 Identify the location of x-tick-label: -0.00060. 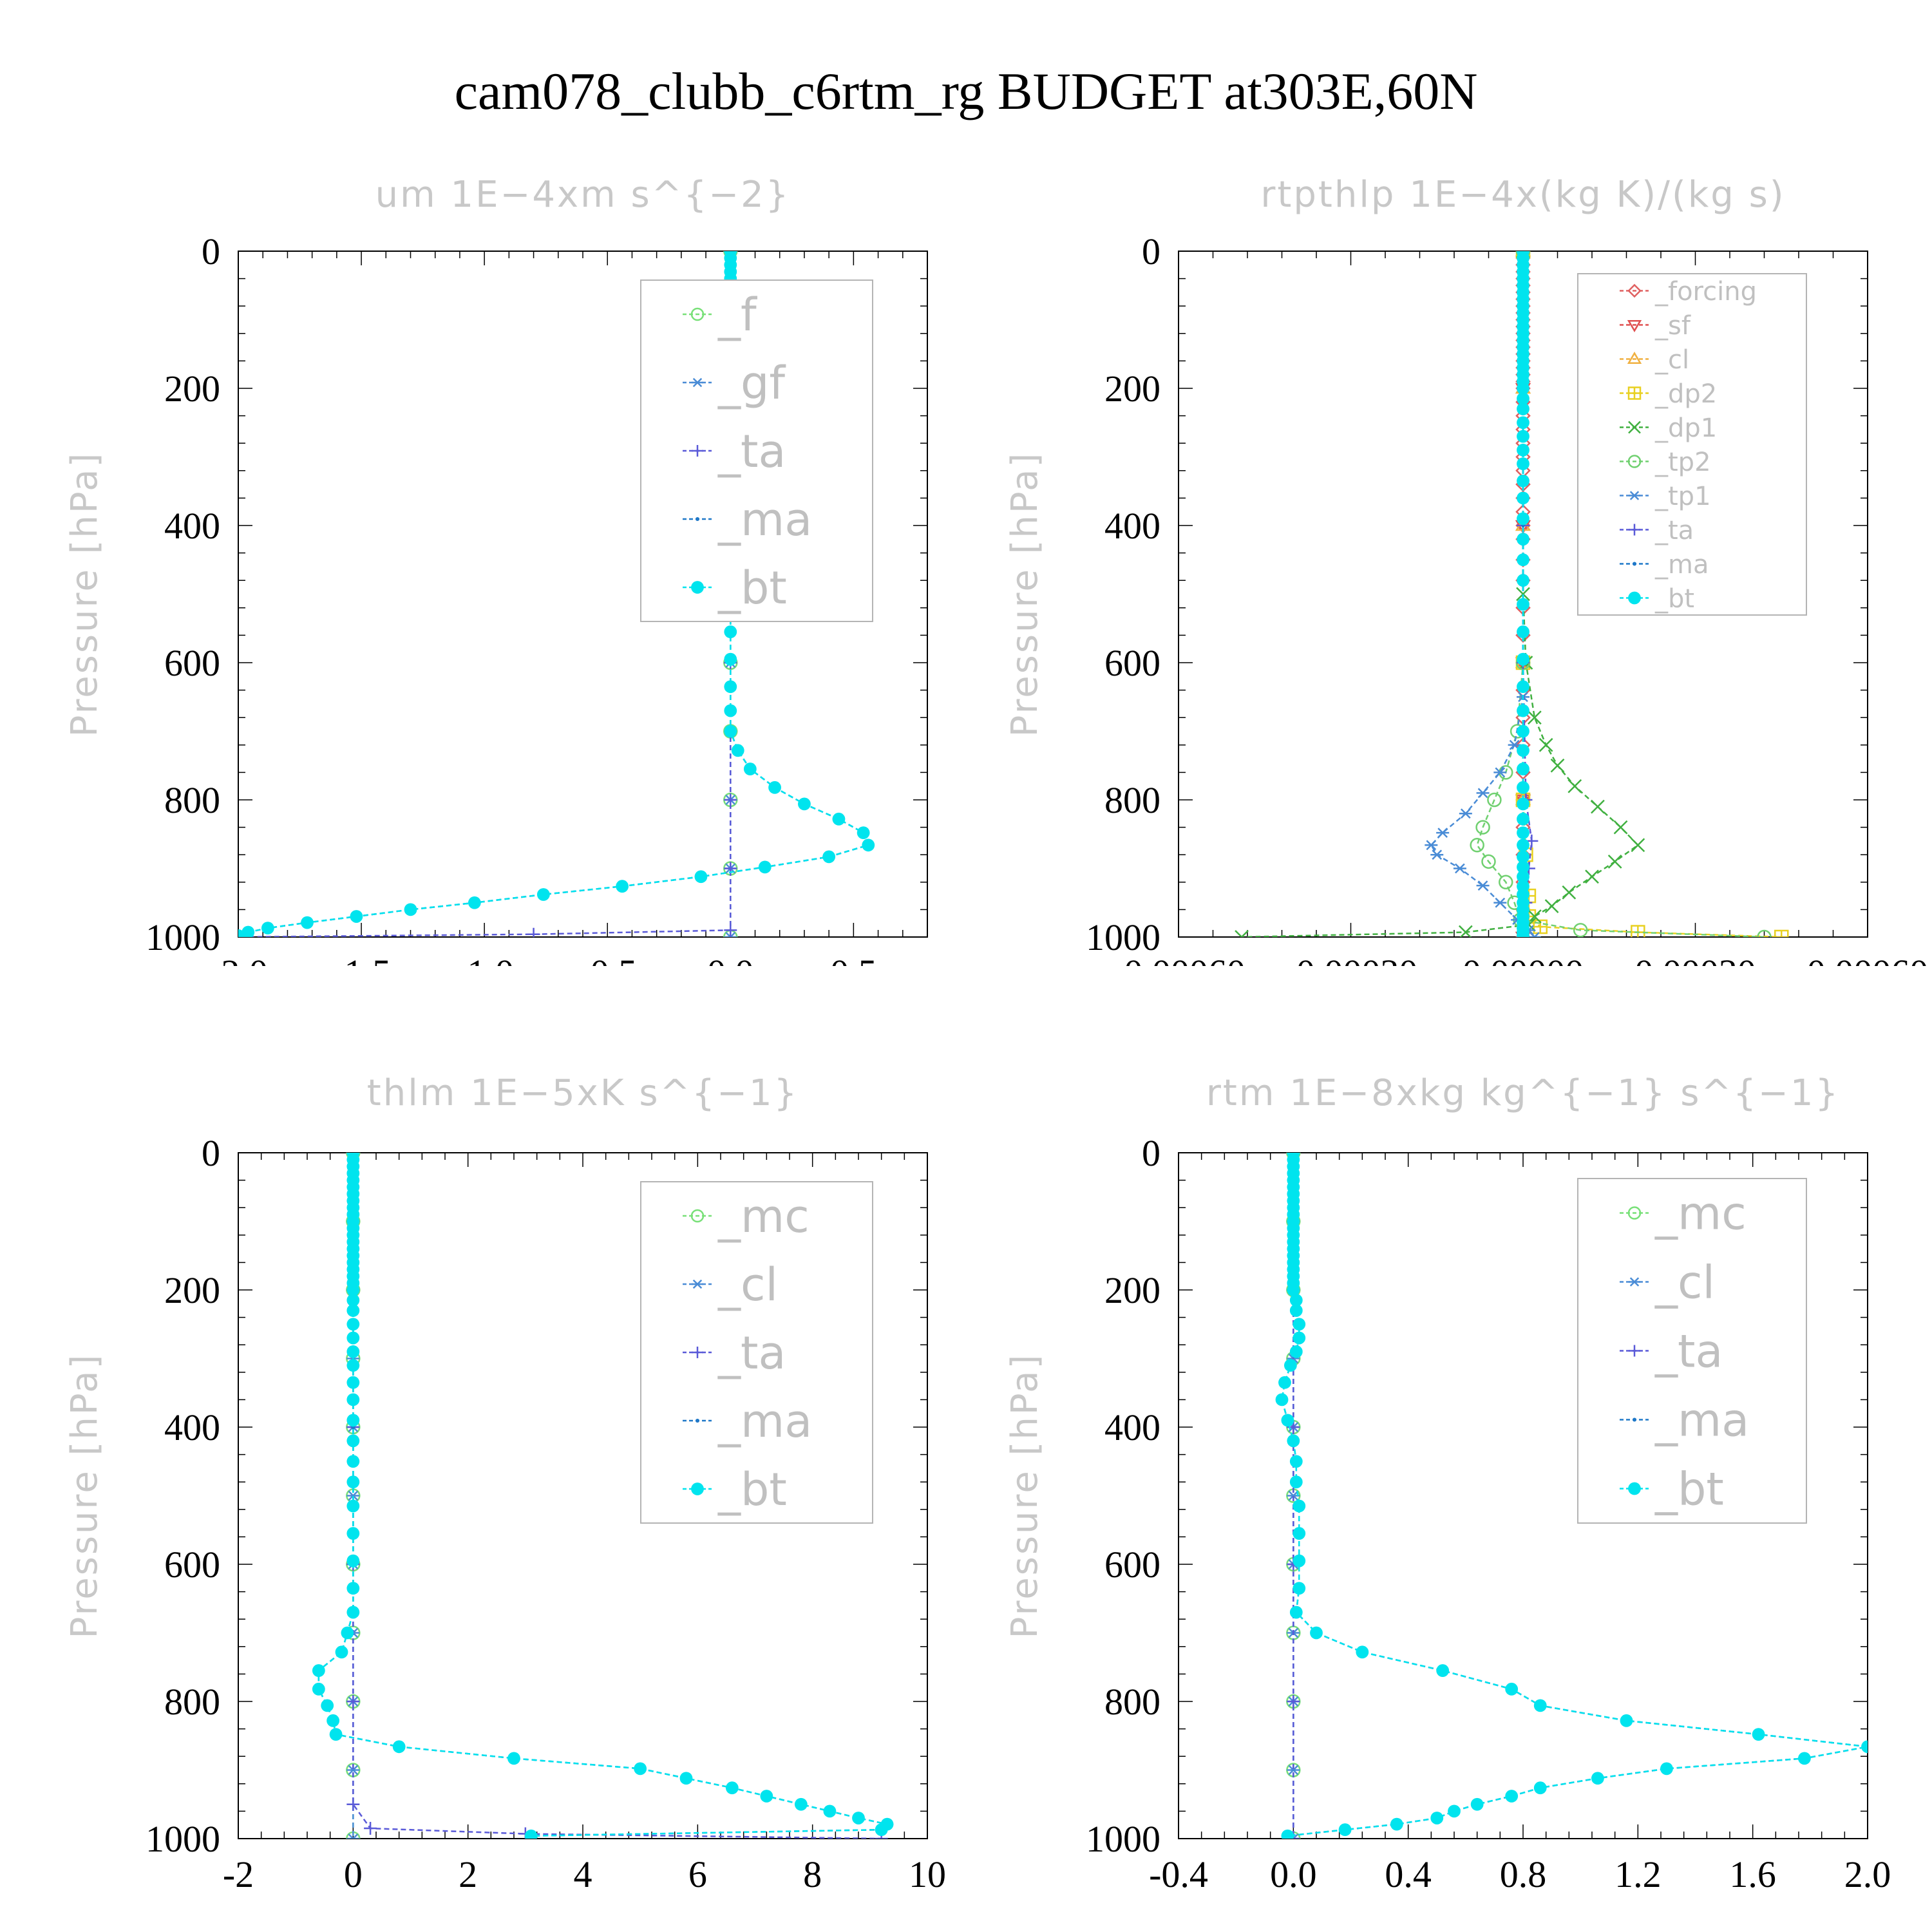
(1178, 959).